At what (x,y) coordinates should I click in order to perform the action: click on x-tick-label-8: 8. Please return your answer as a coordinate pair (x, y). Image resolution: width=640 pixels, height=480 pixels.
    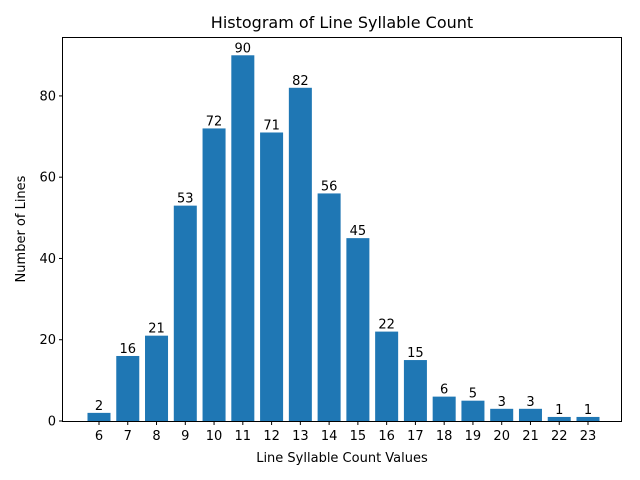
    Looking at the image, I should click on (156, 436).